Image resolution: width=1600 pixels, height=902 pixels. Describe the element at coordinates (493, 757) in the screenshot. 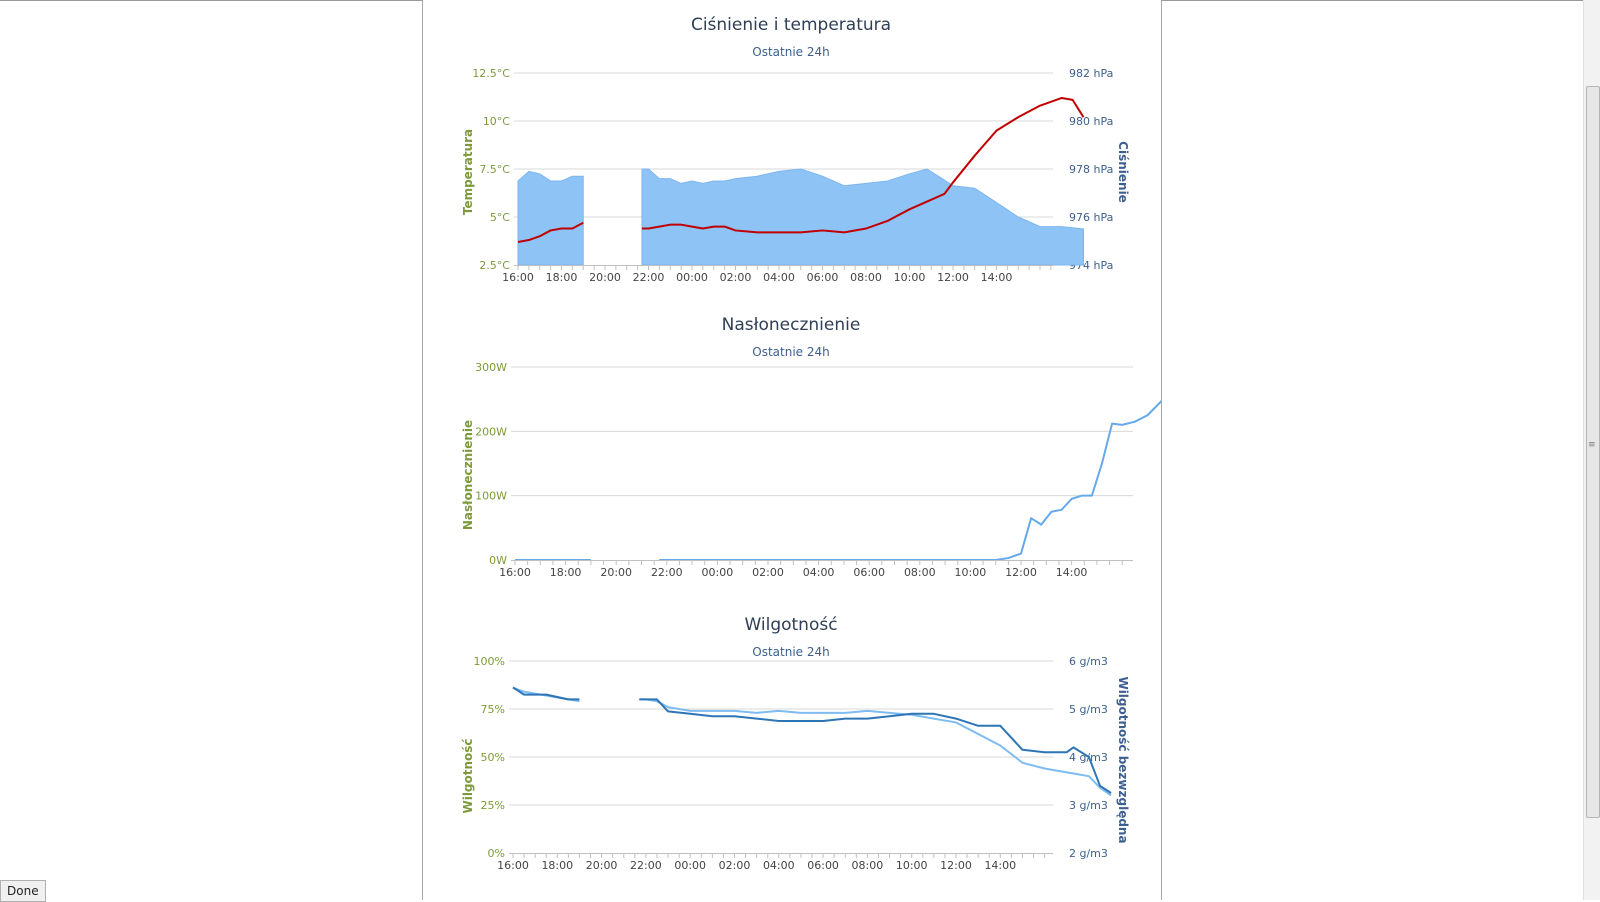

I see `y-left-tick-label: 50%` at that location.